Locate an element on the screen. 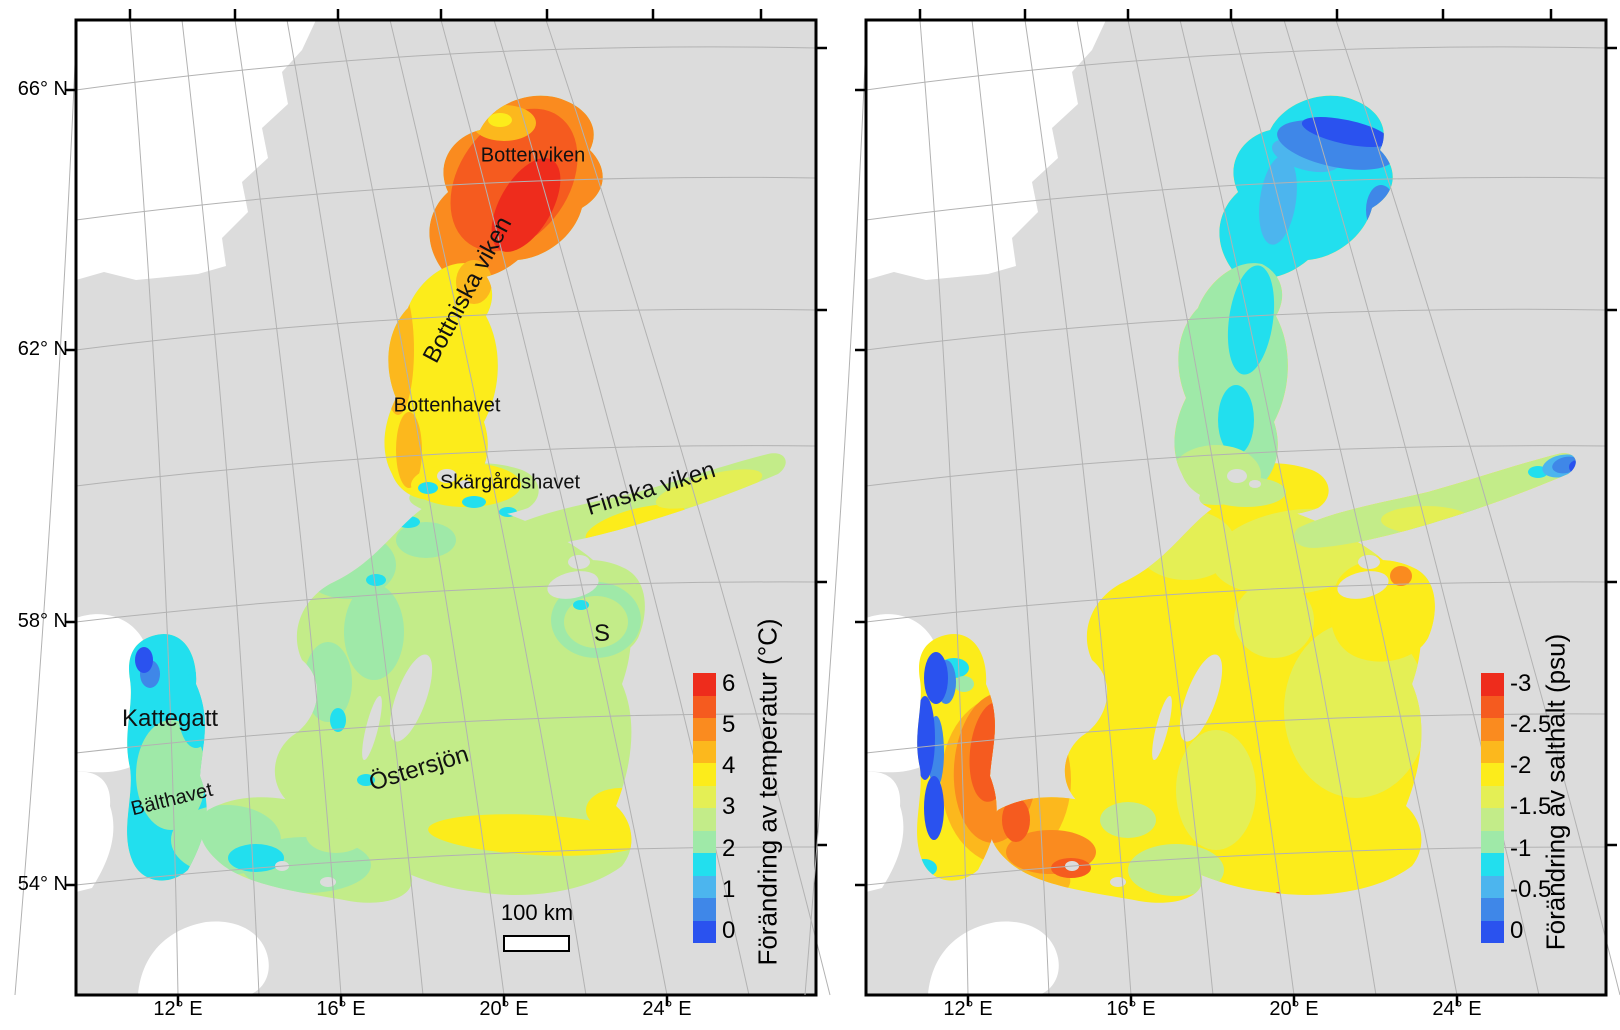 This screenshot has width=1620, height=1030. legend-tick: 6 is located at coordinates (729, 683).